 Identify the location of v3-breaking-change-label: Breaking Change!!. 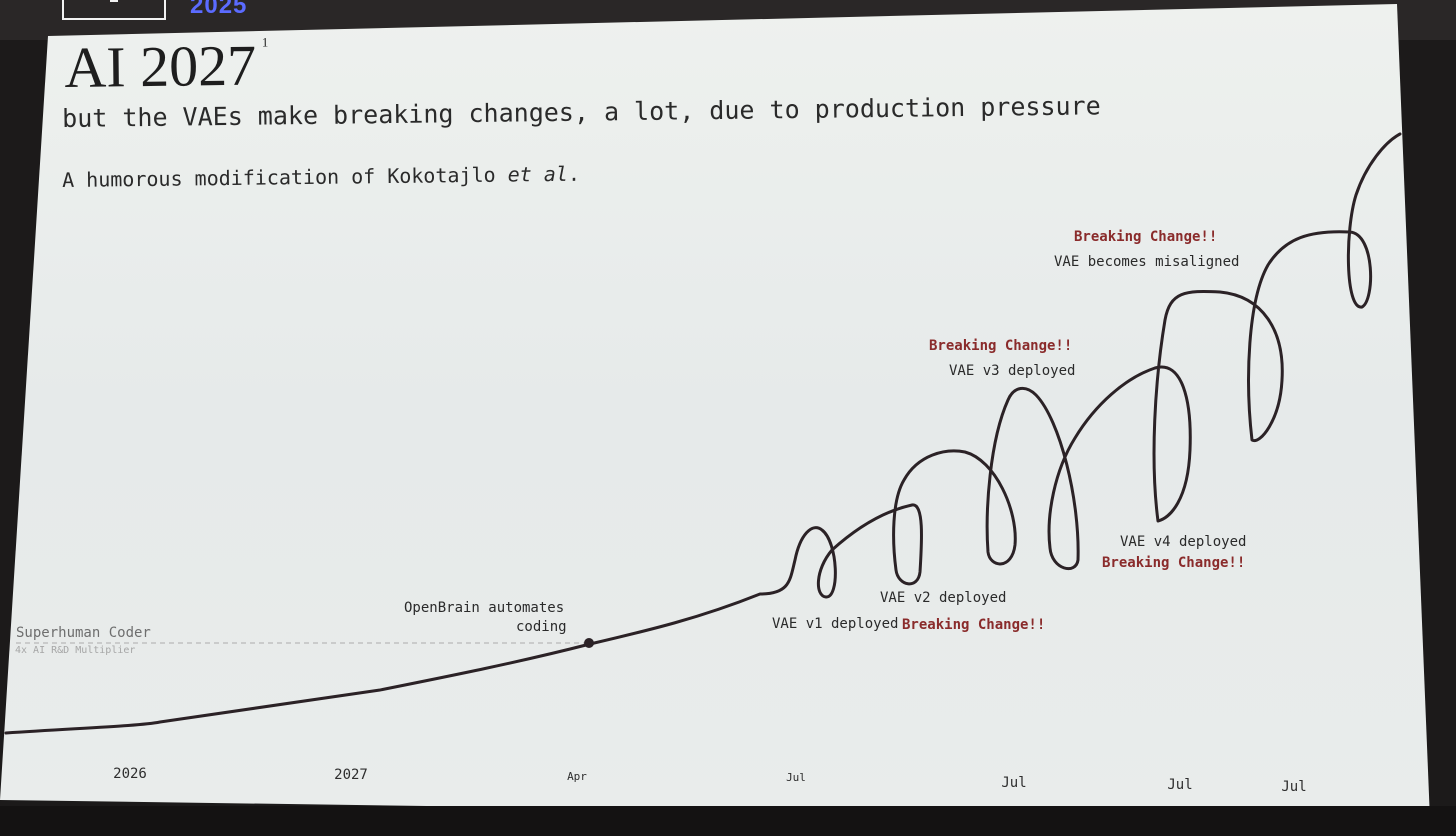
(1001, 346).